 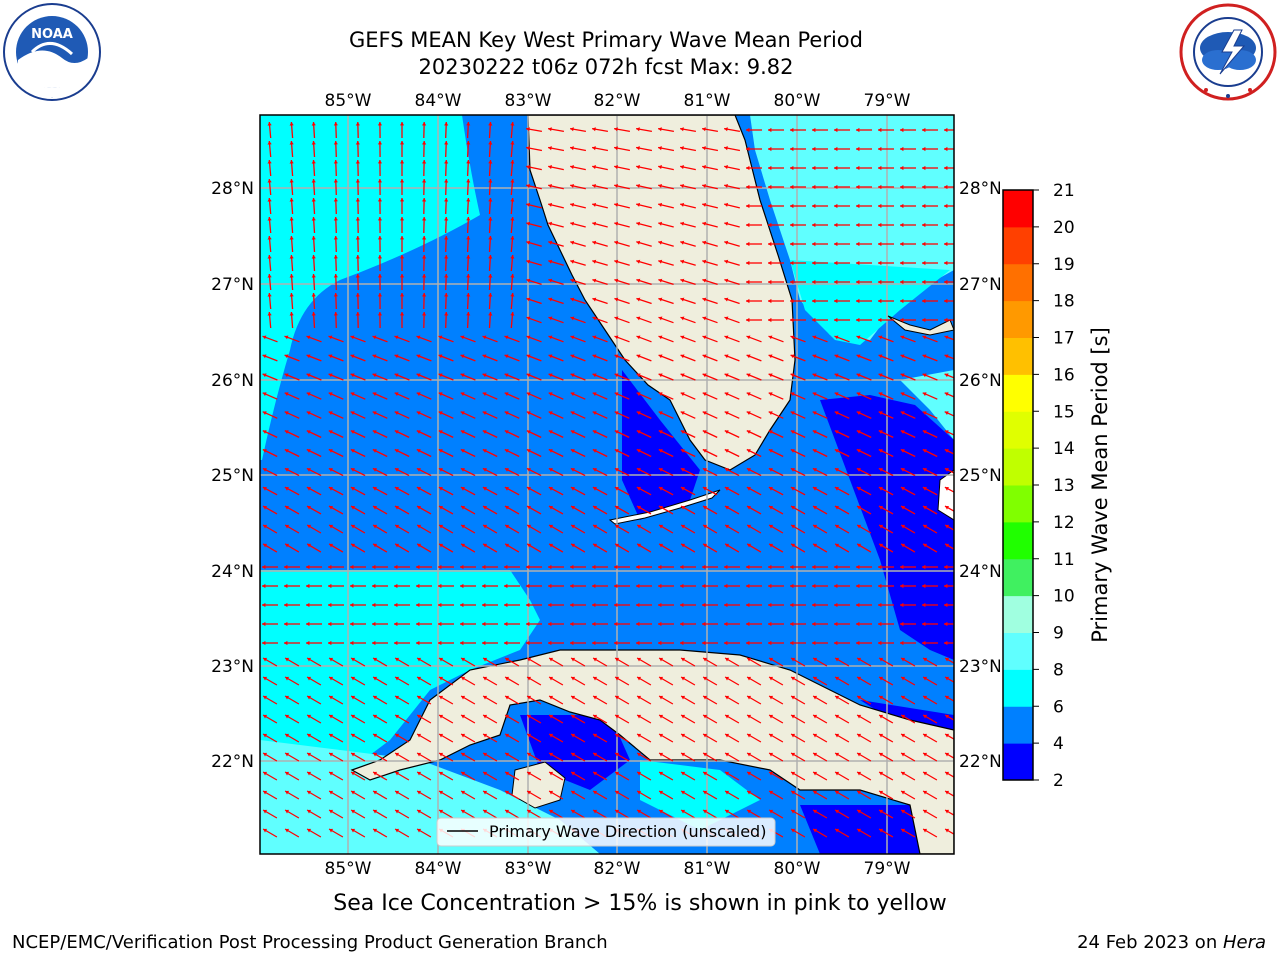 I want to click on lon-label-bottom: 85°W, so click(x=348, y=869).